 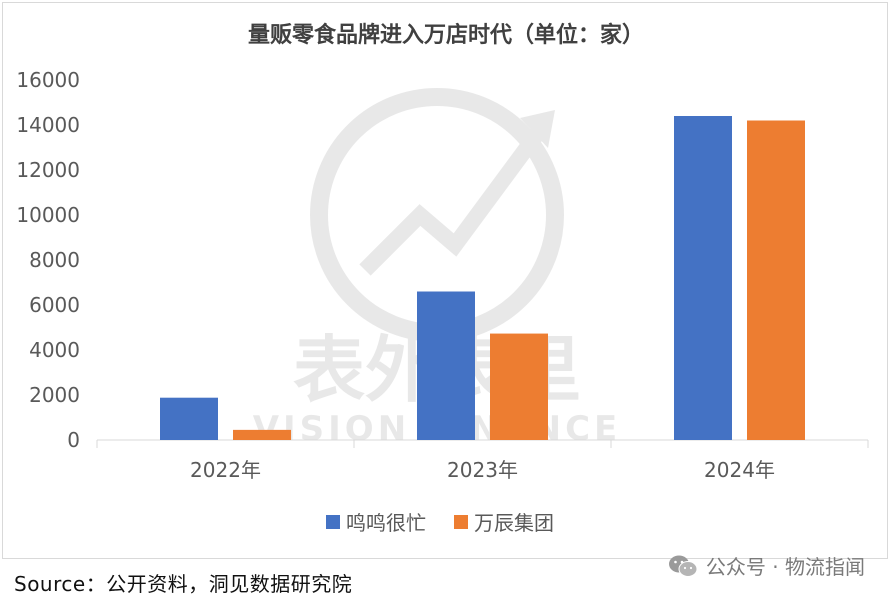 I want to click on source-note: Source：公开资料，洞见数据研究院, so click(x=183, y=584).